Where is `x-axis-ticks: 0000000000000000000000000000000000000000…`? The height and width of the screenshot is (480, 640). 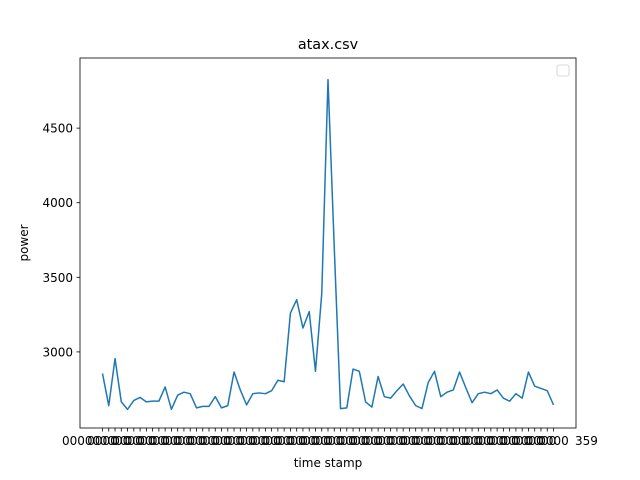 x-axis-ticks: 0000000000000000000000000000000000000000… is located at coordinates (330, 438).